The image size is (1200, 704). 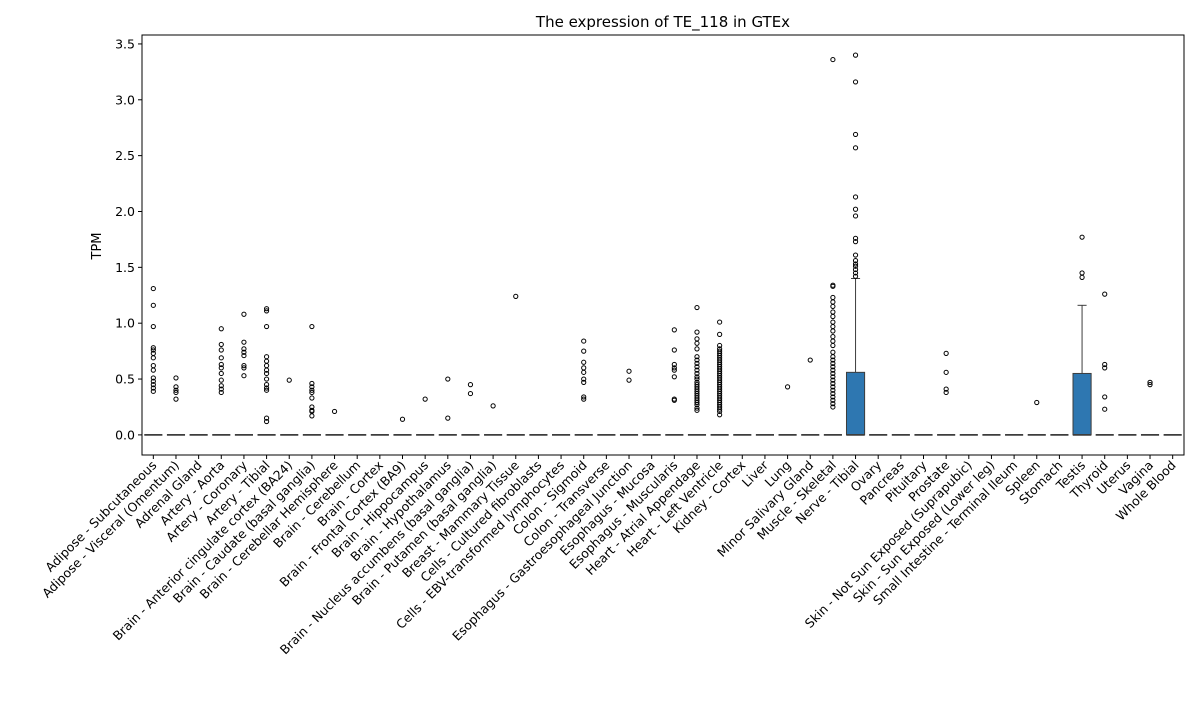 What do you see at coordinates (125, 267) in the screenshot?
I see `y-tick-label: 1.5` at bounding box center [125, 267].